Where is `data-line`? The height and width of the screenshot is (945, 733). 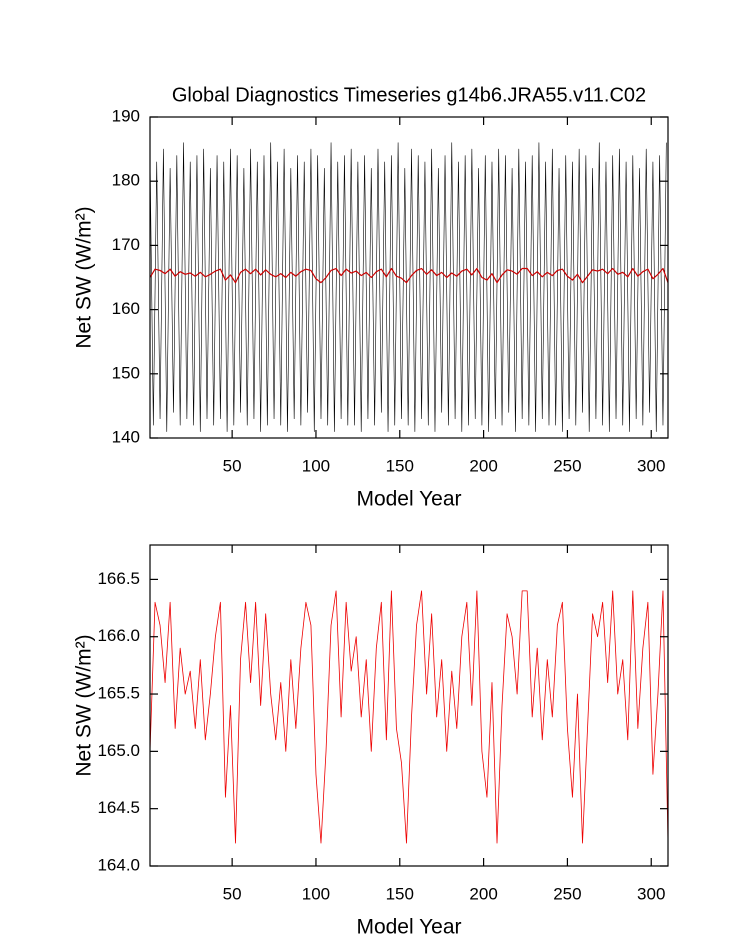
data-line is located at coordinates (409, 275).